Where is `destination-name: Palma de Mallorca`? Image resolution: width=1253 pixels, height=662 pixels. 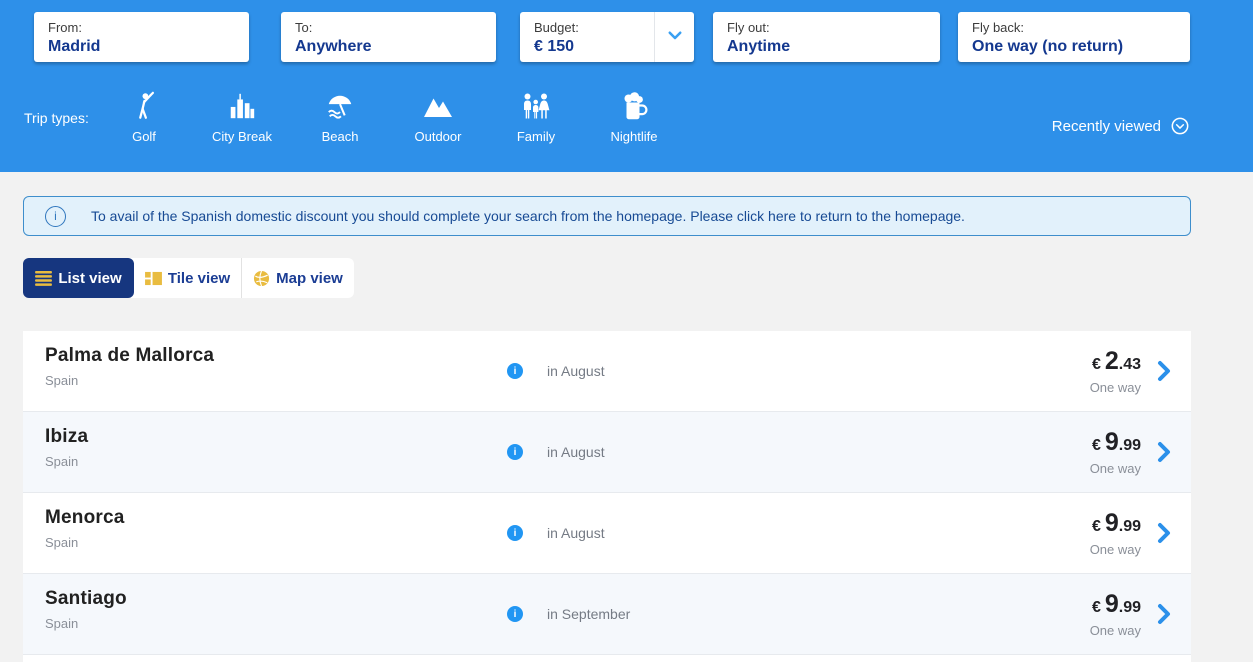 destination-name: Palma de Mallorca is located at coordinates (130, 355).